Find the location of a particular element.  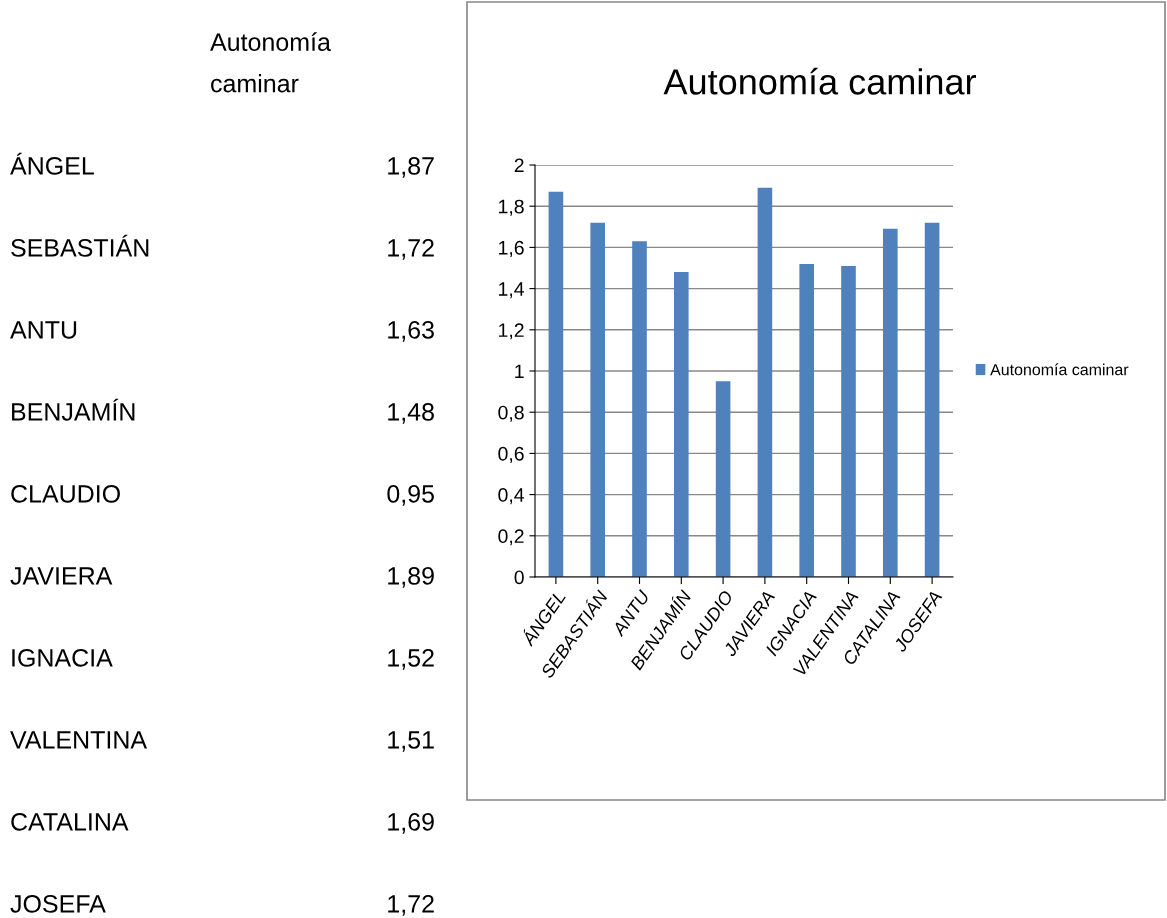

text: 1,87 is located at coordinates (411, 167).